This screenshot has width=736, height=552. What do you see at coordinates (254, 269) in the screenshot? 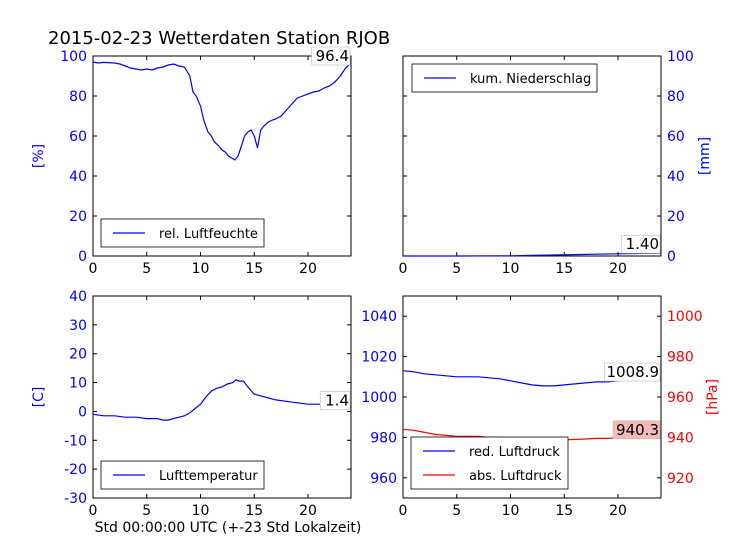
I see `humidity-xtick-label: 15` at bounding box center [254, 269].